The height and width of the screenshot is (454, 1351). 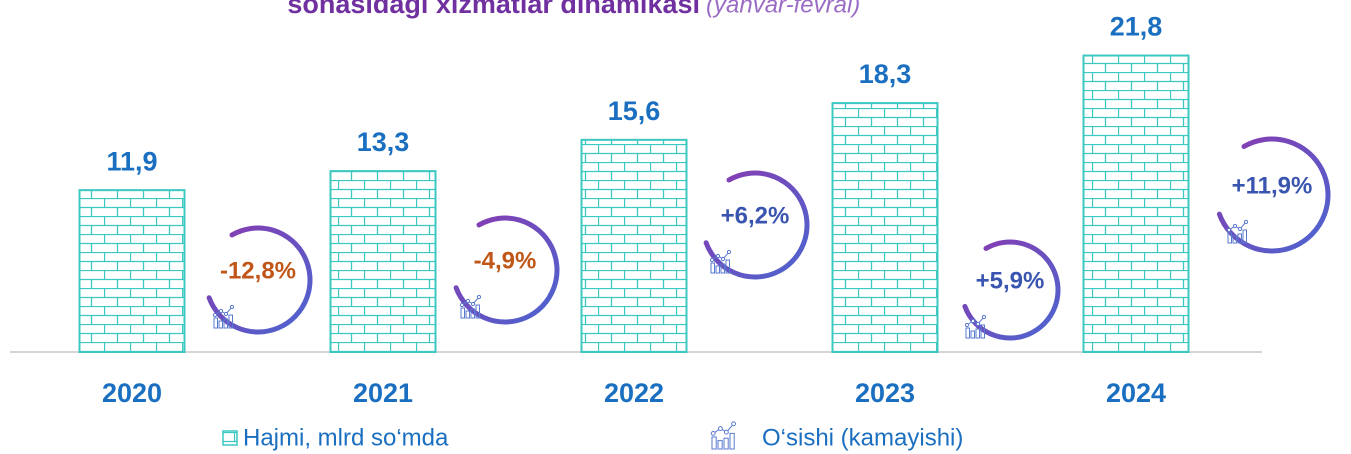 I want to click on legend-swatch, so click(x=230, y=438).